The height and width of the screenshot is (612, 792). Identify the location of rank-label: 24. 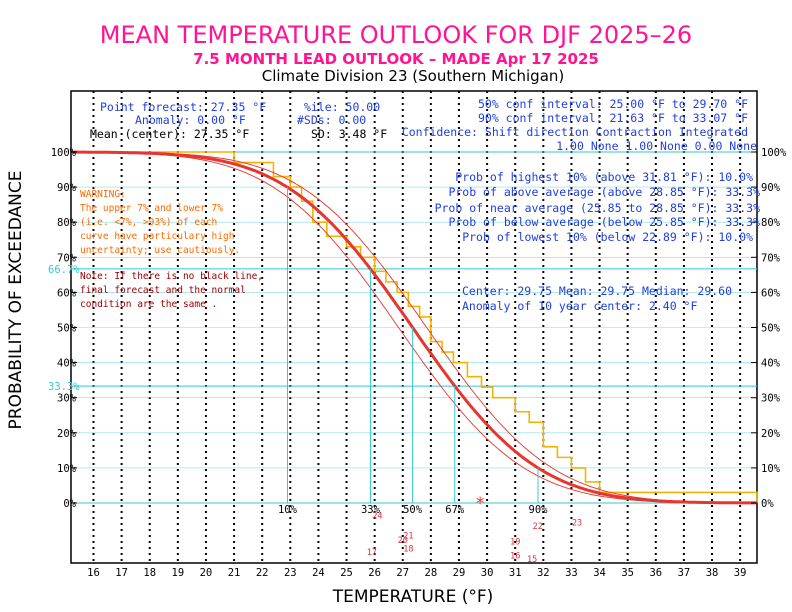
(377, 516).